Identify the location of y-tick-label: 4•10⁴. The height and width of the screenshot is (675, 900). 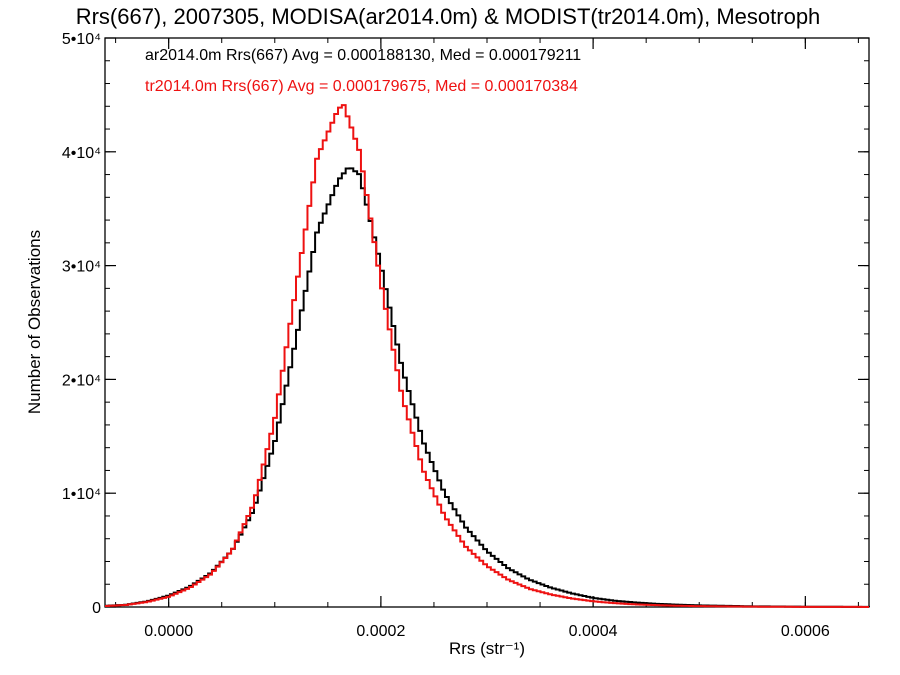
(81, 153).